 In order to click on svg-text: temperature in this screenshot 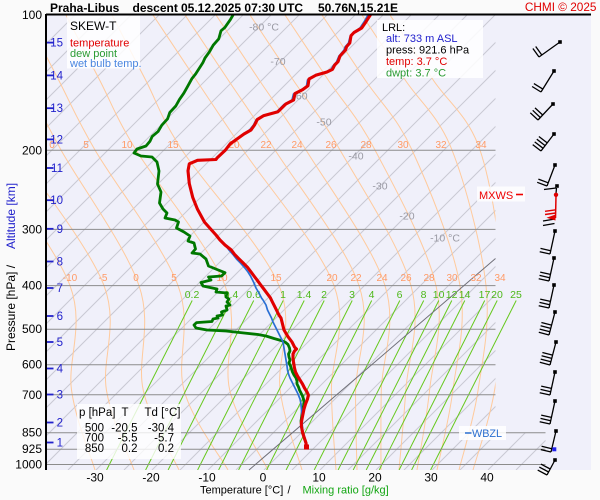, I will do `click(99, 43)`.